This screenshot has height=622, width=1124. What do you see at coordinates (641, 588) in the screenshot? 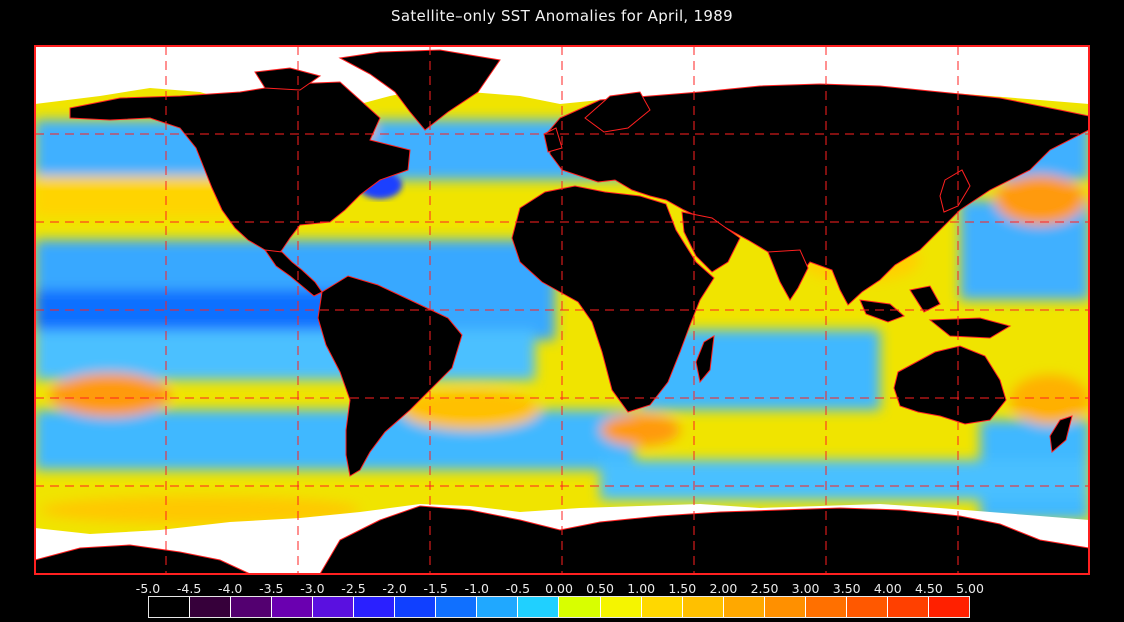
I see `legend-tick-label: 1.00` at bounding box center [641, 588].